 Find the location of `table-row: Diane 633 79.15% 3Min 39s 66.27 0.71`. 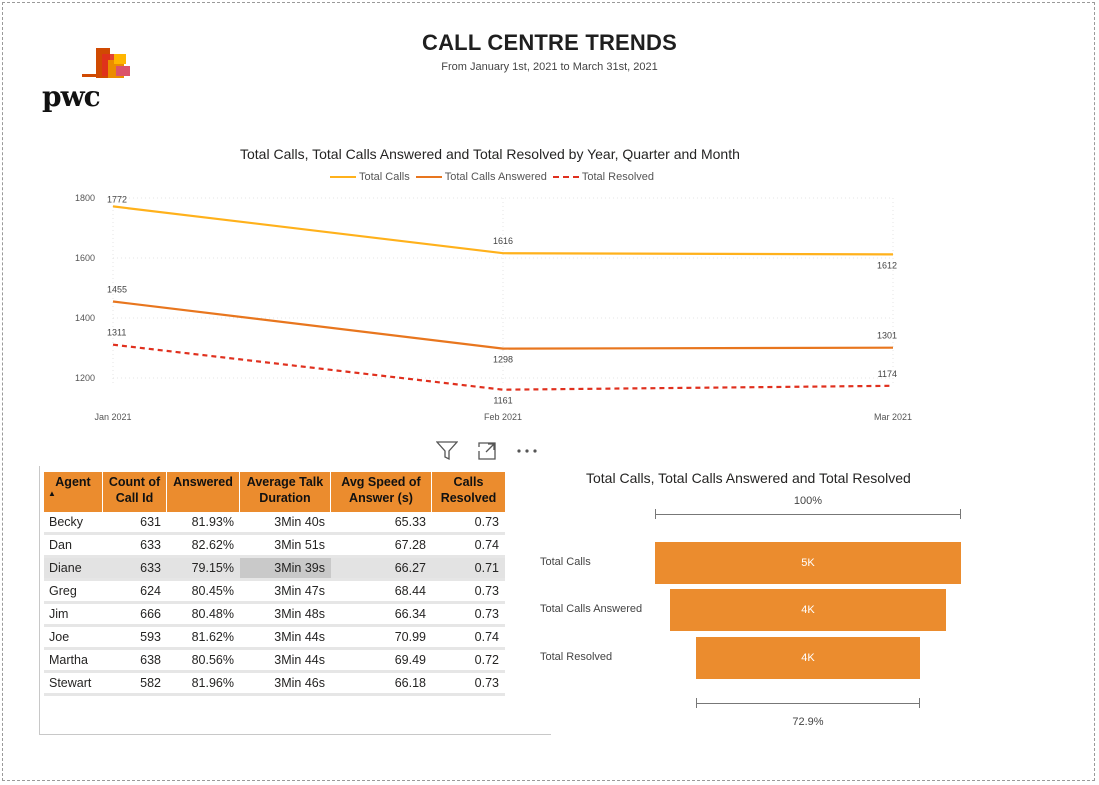

table-row: Diane 633 79.15% 3Min 39s 66.27 0.71 is located at coordinates (274, 569).